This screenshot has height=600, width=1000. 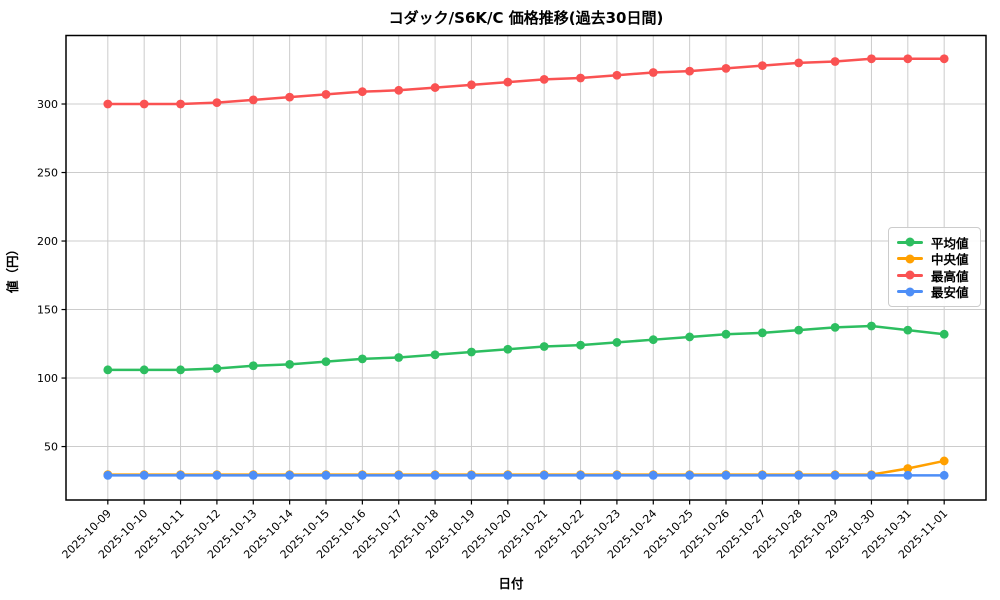 I want to click on y-tick-label: 100, so click(x=47, y=378).